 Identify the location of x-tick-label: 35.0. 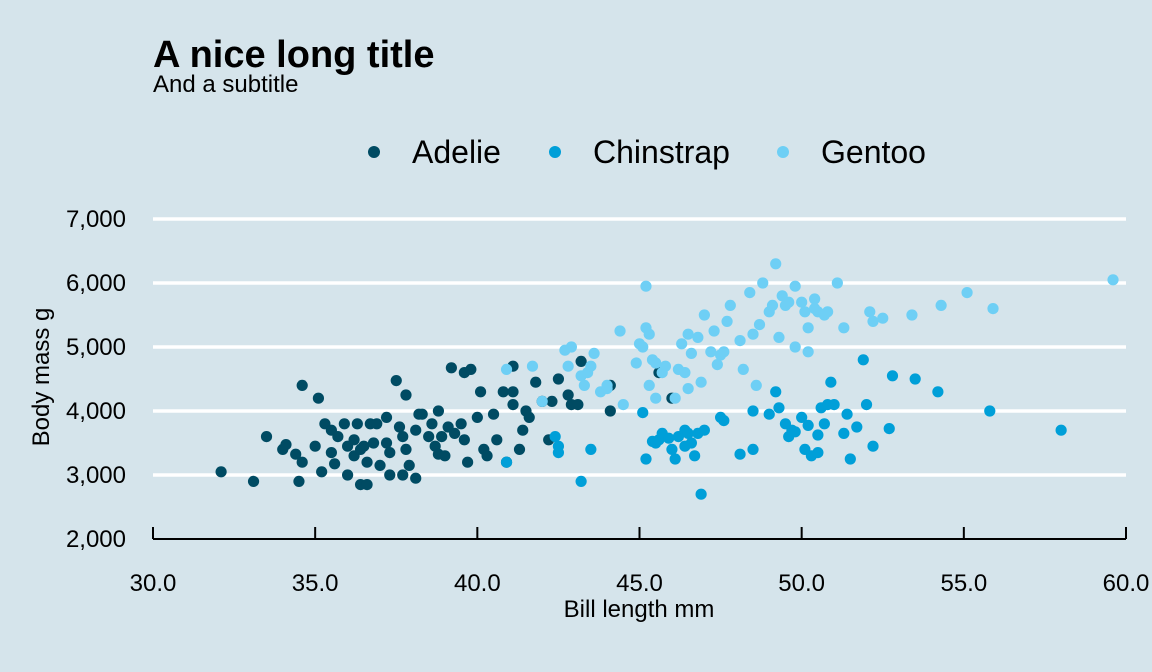
(315, 583).